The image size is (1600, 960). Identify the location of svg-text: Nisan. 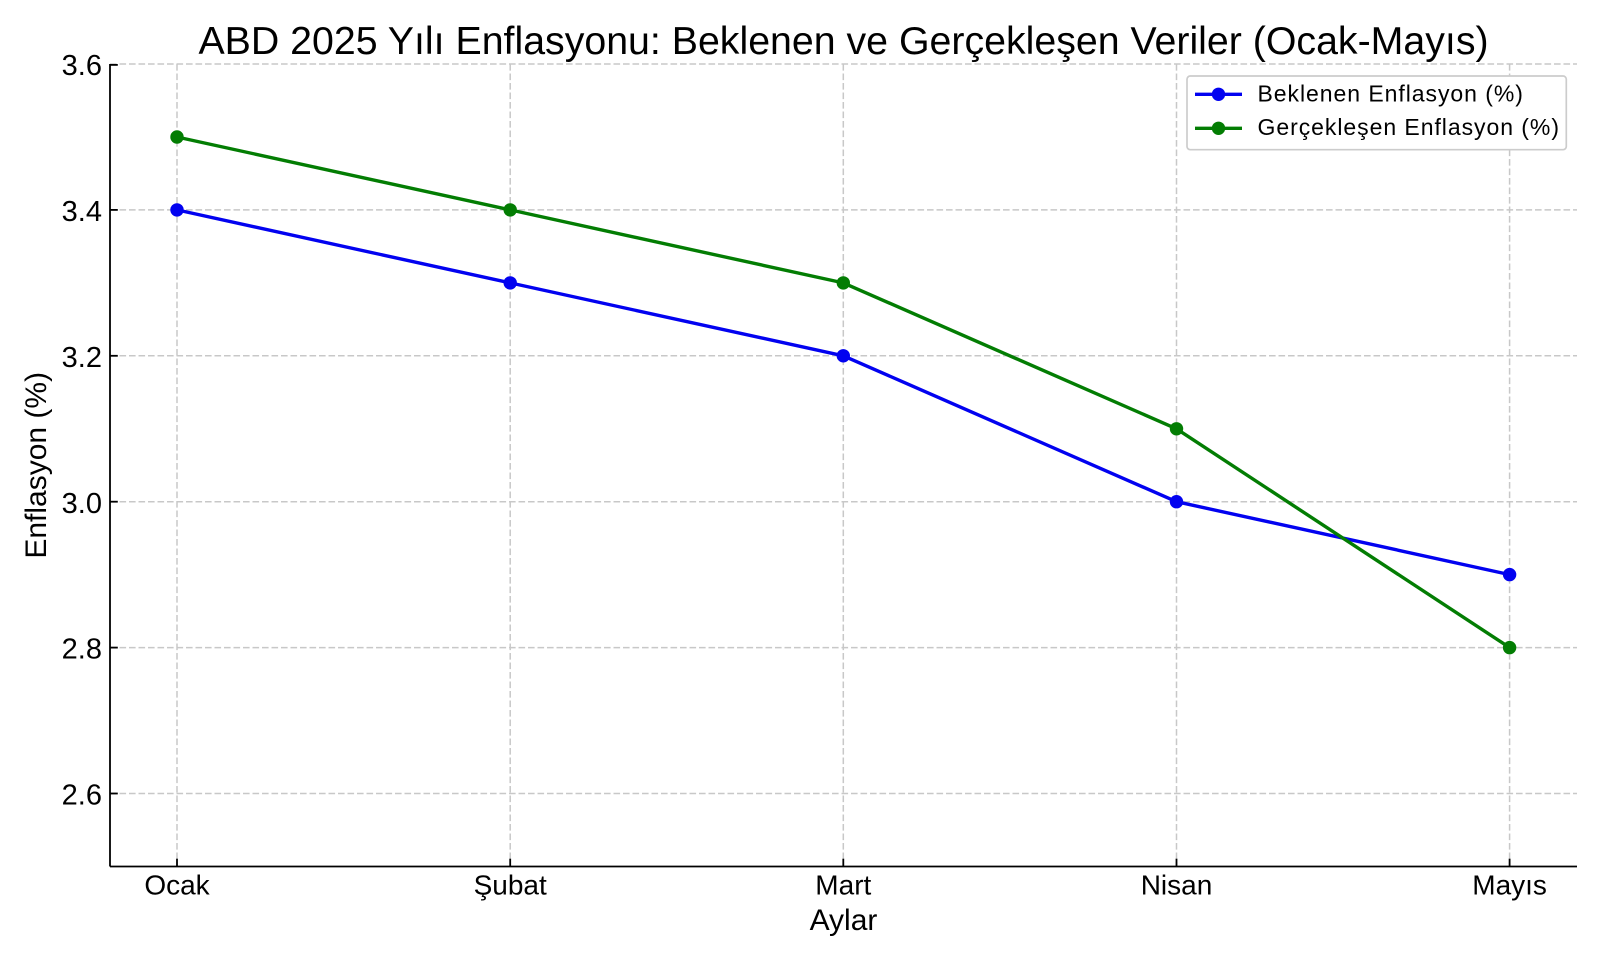
(1177, 885).